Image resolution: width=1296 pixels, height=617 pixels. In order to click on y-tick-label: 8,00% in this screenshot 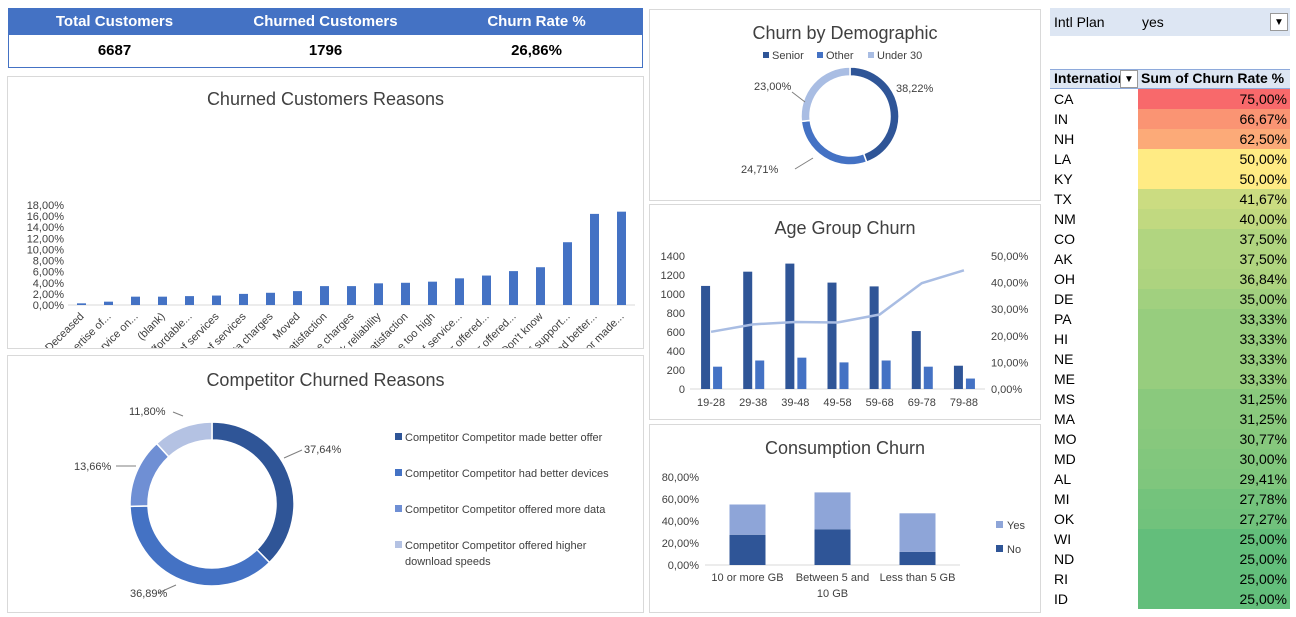, I will do `click(48, 262)`.